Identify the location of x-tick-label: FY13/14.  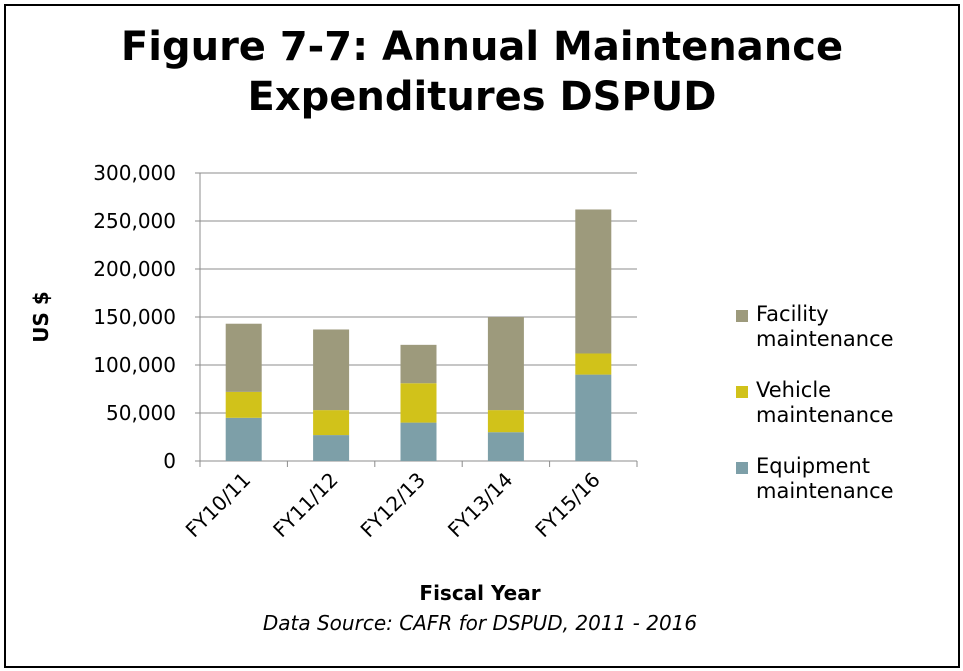
(480, 505).